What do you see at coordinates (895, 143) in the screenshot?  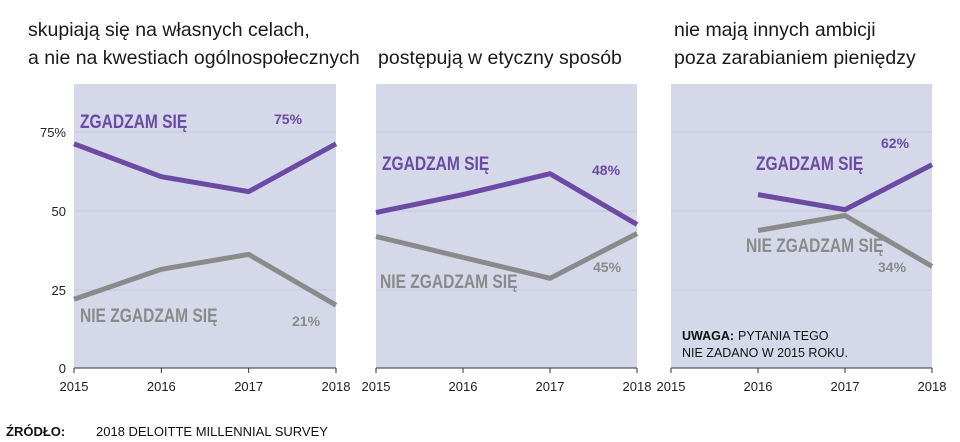 I see `data-label-agree: 62%` at bounding box center [895, 143].